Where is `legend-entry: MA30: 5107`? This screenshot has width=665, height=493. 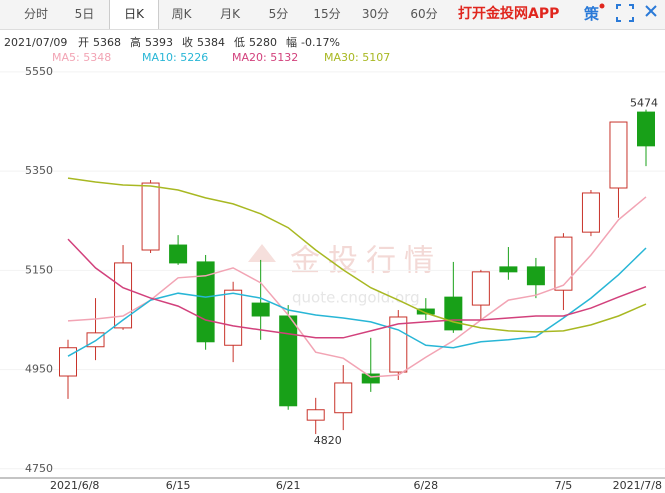
legend-entry: MA30: 5107 is located at coordinates (357, 57).